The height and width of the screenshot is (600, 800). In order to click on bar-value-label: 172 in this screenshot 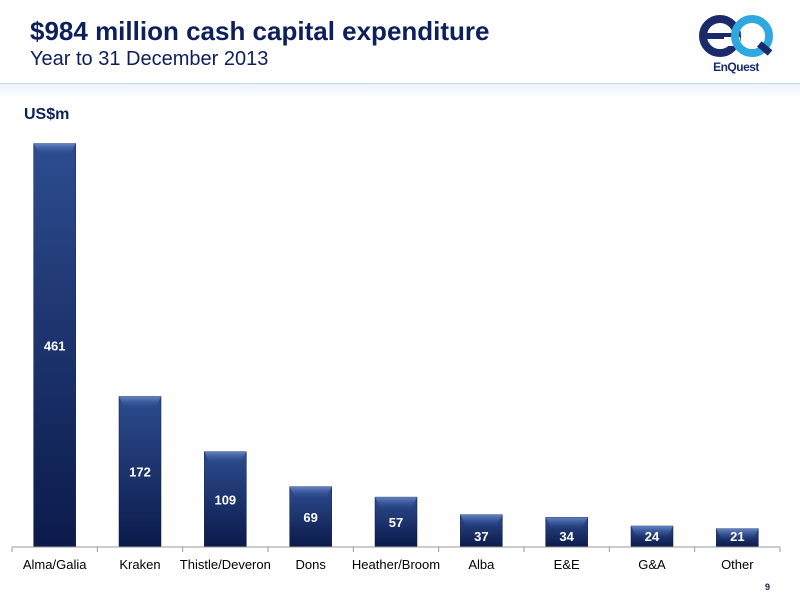, I will do `click(140, 472)`.